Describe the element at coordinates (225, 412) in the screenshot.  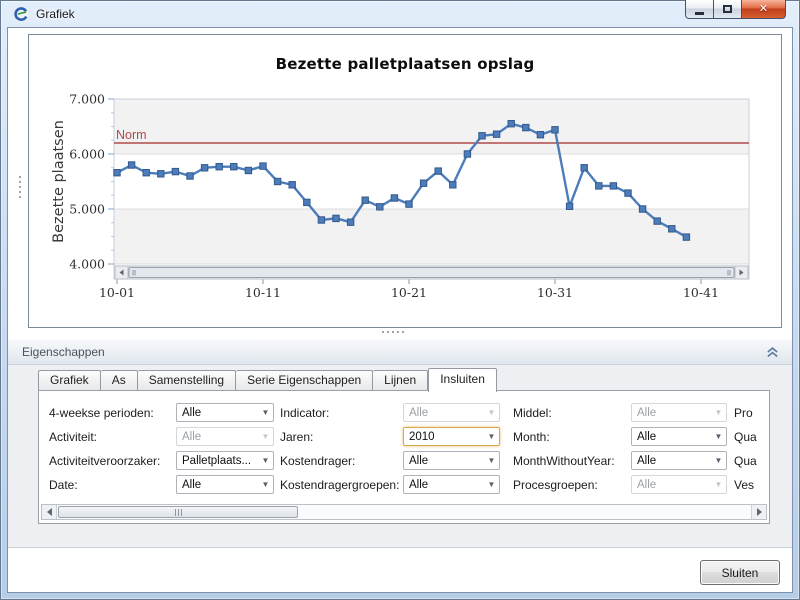
I see `combo-4-weekse-perioden: Alle ▼` at that location.